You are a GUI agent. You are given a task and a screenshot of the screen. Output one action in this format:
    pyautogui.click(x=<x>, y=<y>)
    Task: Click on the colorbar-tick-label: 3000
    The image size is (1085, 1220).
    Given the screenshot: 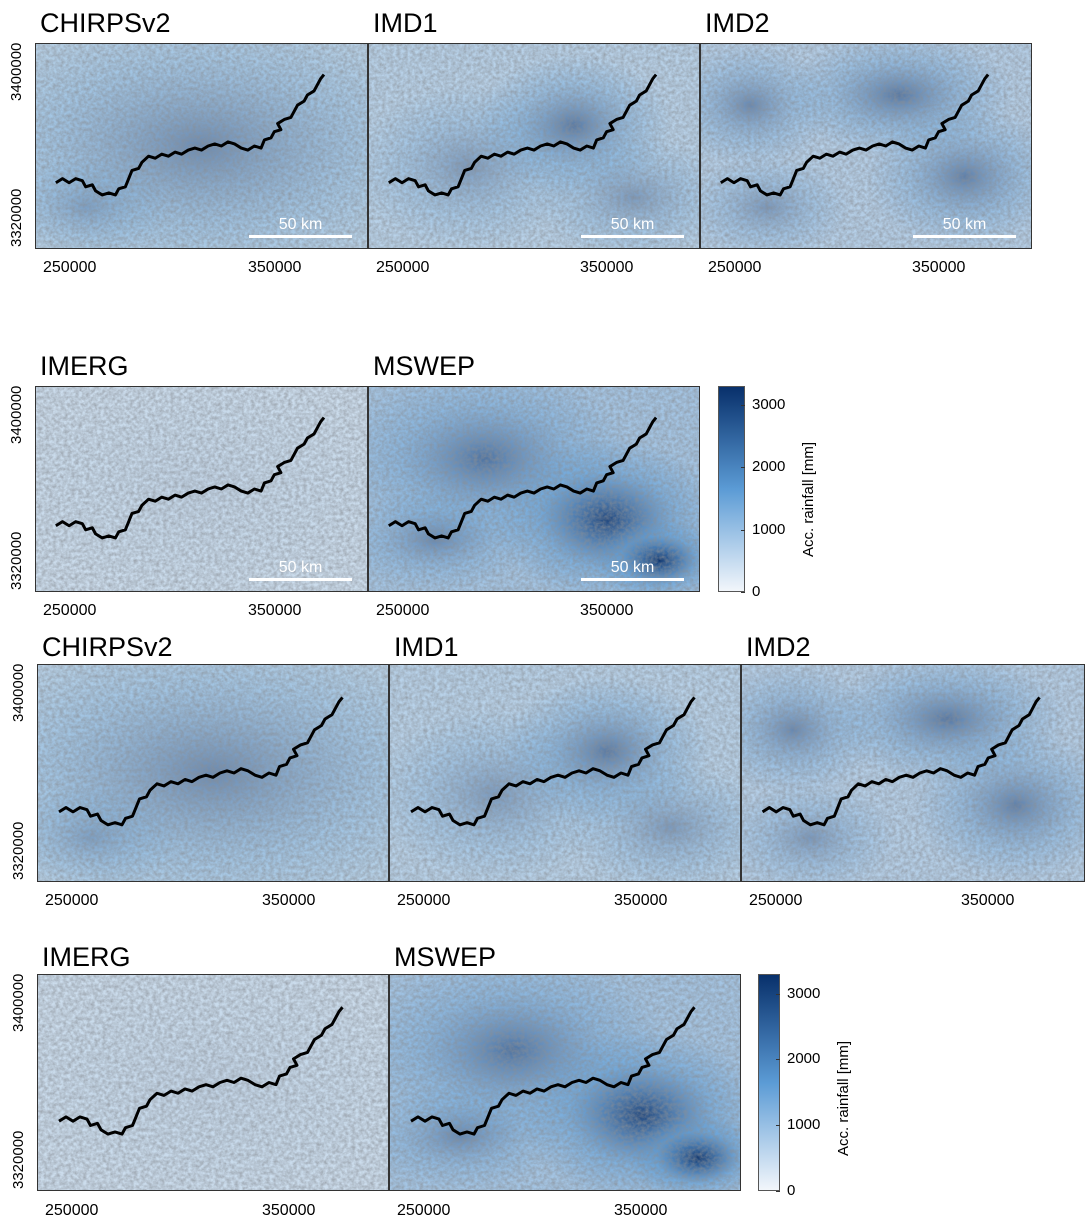 What is the action you would take?
    pyautogui.click(x=769, y=404)
    